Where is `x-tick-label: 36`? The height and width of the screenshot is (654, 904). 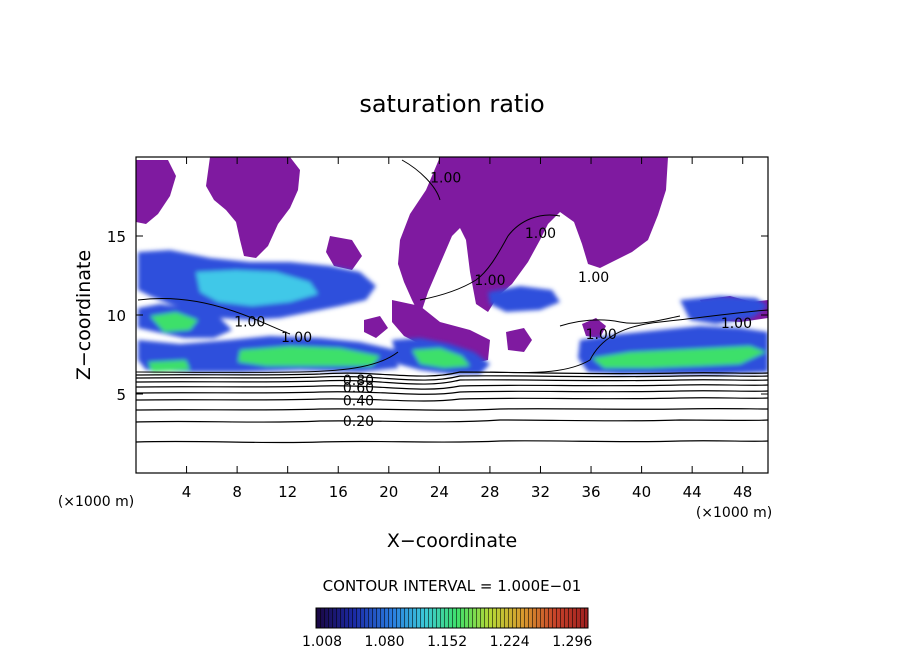
x-tick-label: 36 is located at coordinates (590, 492).